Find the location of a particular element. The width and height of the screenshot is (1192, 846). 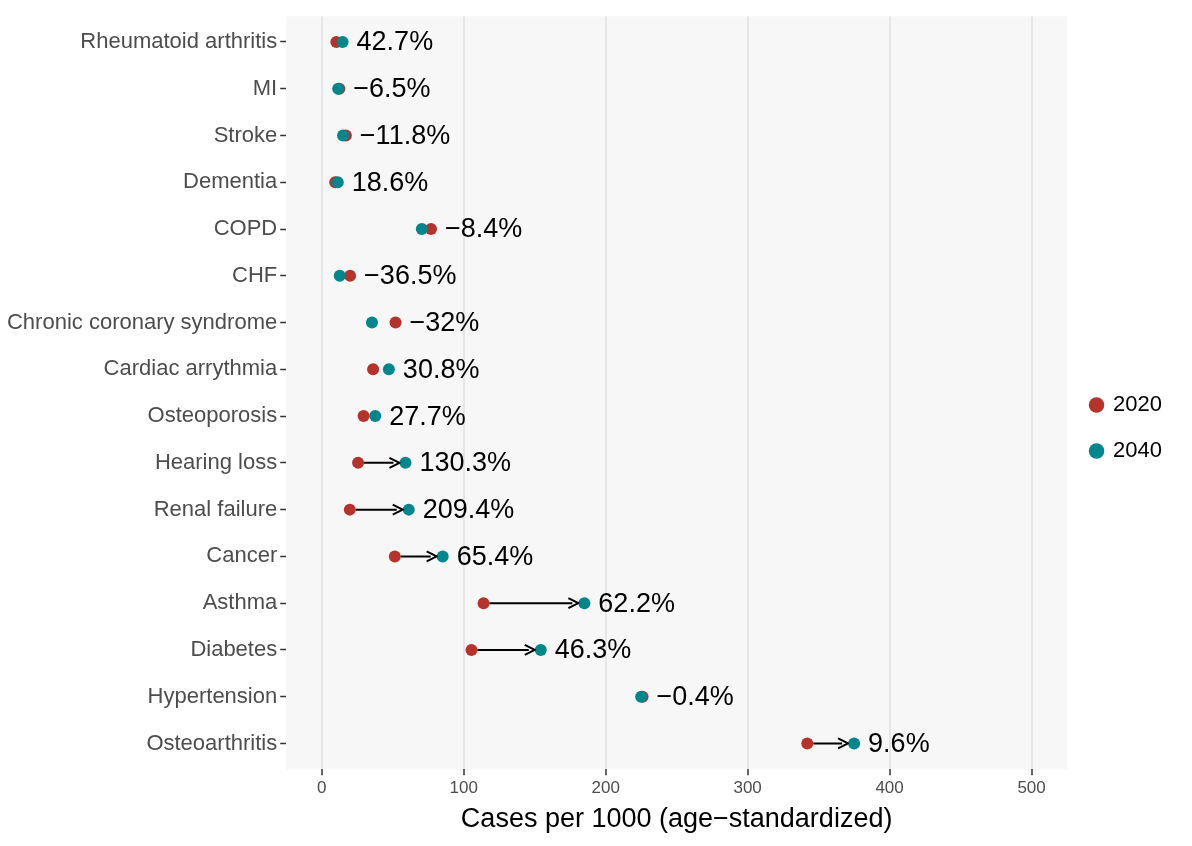

annotation: 209.4% is located at coordinates (468, 509).